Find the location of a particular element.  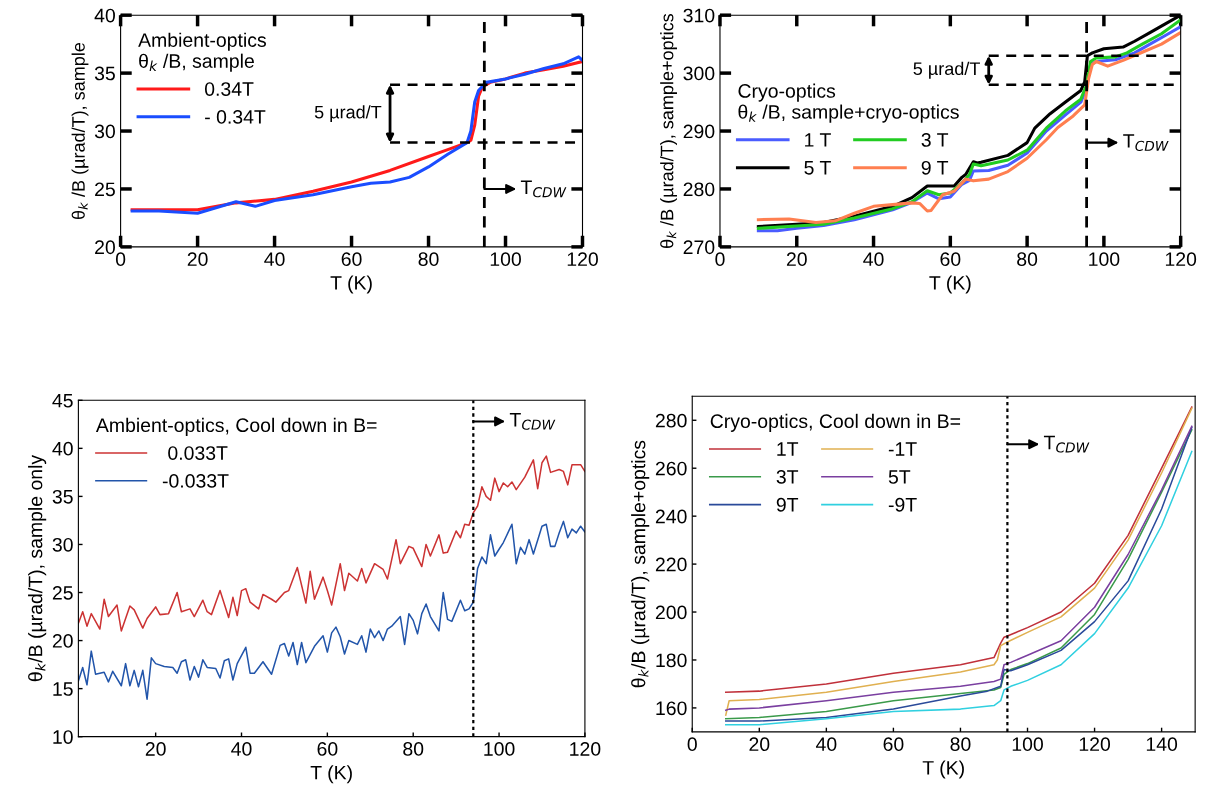

y-tick-label: 290 is located at coordinates (699, 131).